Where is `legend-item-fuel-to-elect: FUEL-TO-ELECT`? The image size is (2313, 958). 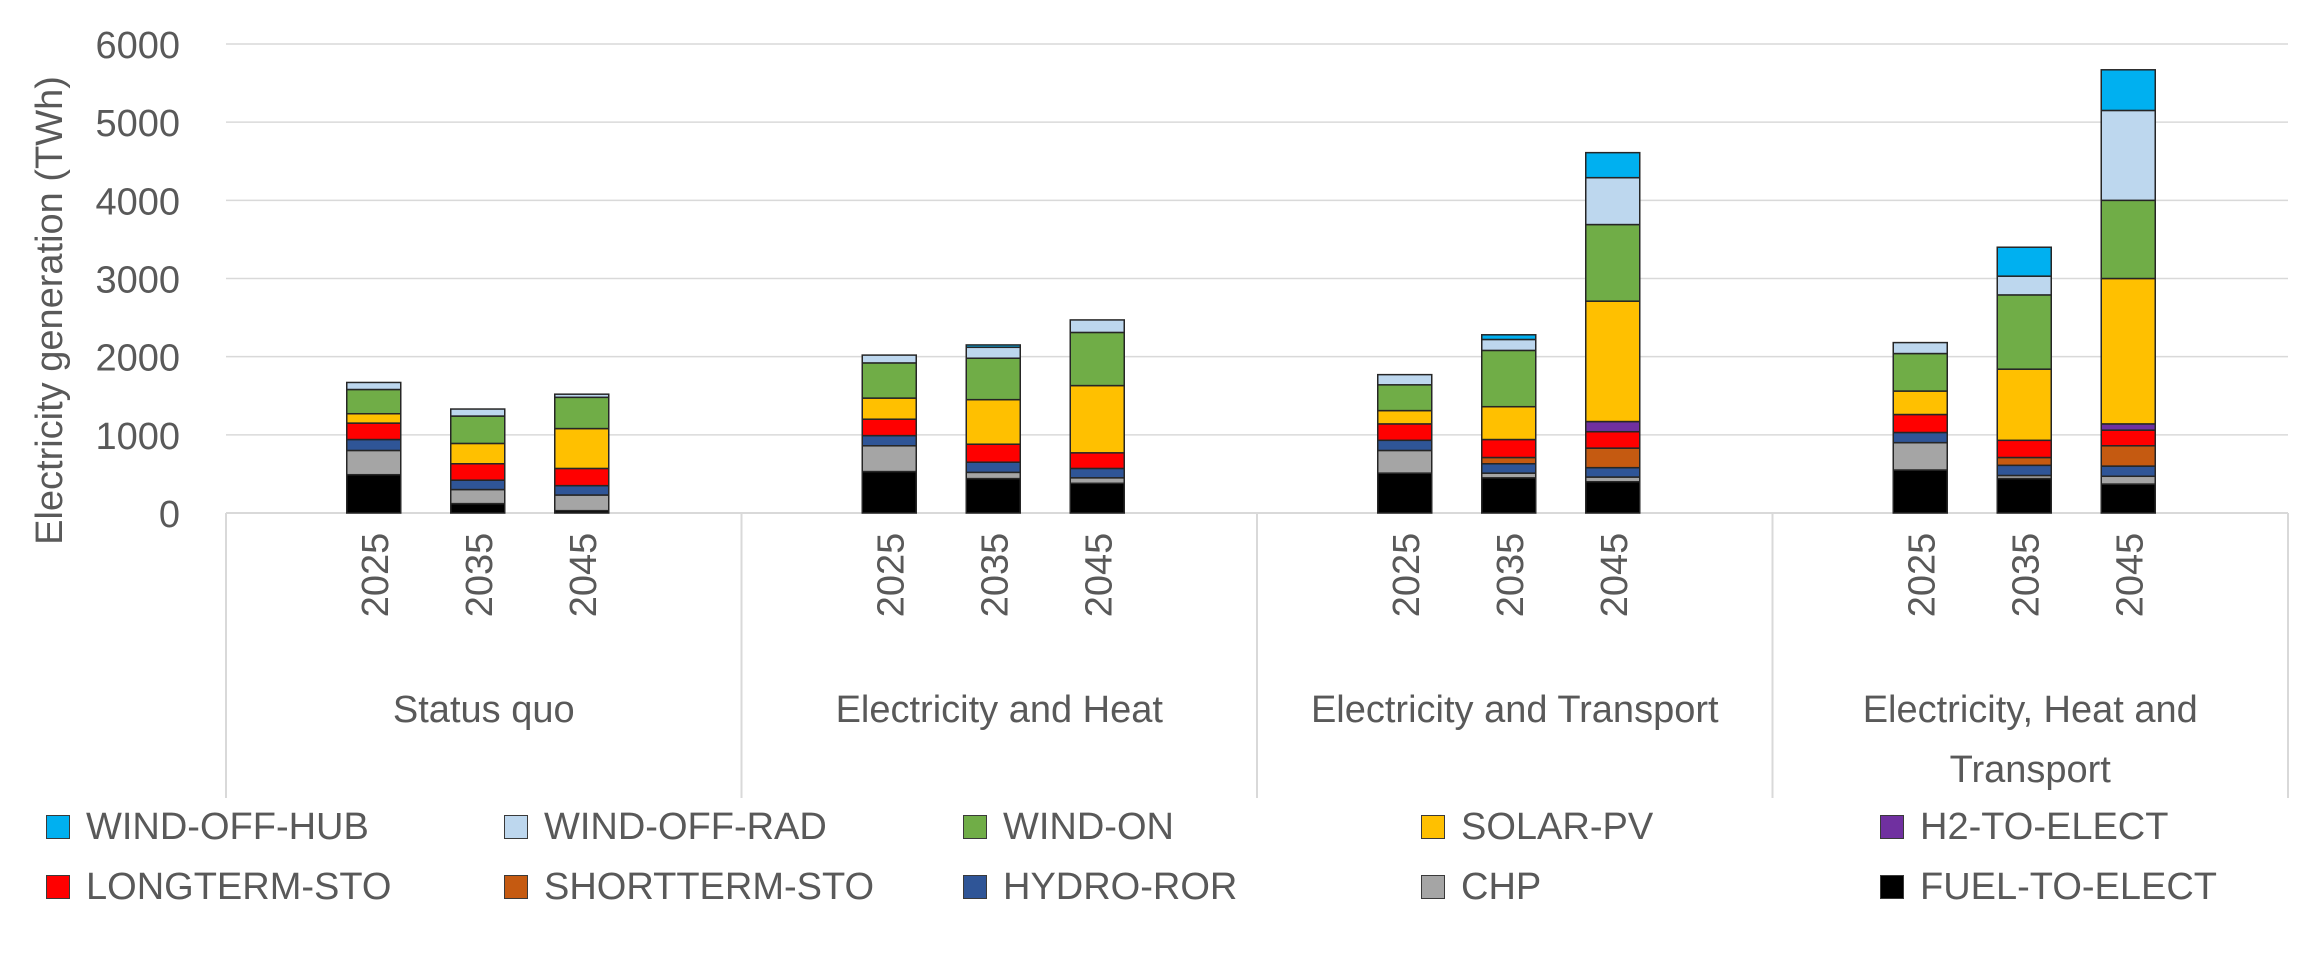
legend-item-fuel-to-elect: FUEL-TO-ELECT is located at coordinates (2049, 886).